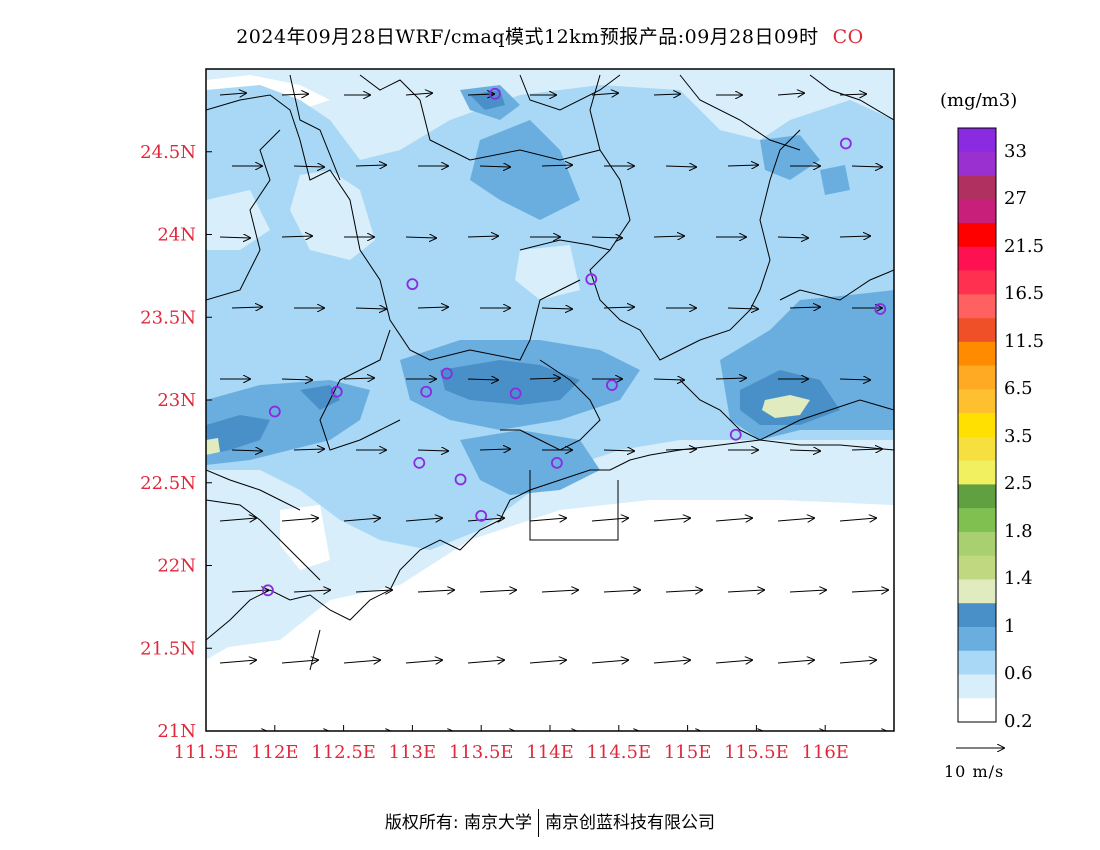 Image resolution: width=1100 pixels, height=850 pixels. Describe the element at coordinates (974, 771) in the screenshot. I see `vector-legend-label: 10 m/s` at that location.